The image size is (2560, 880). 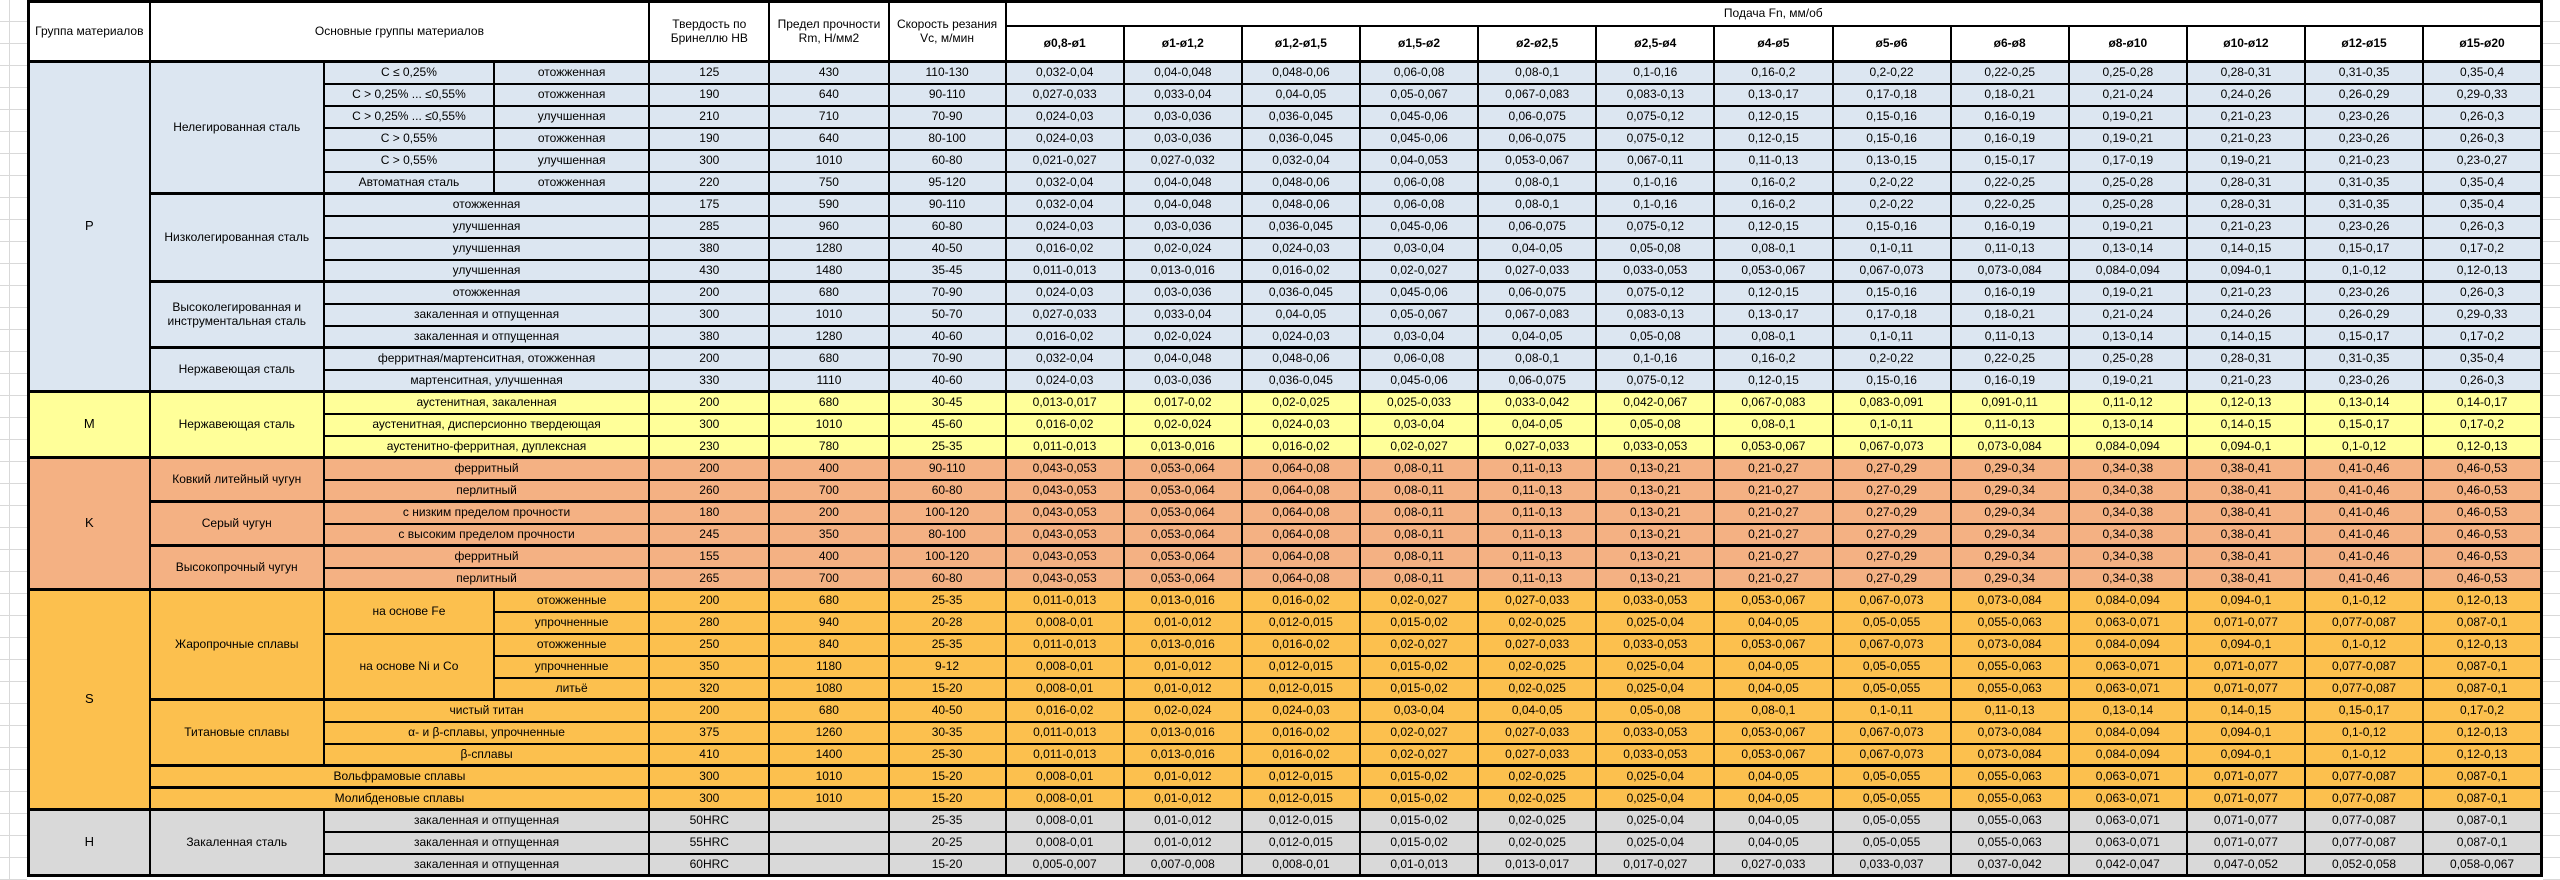 I want to click on feed-value-cell: 0,11-0,13, so click(x=2009, y=424).